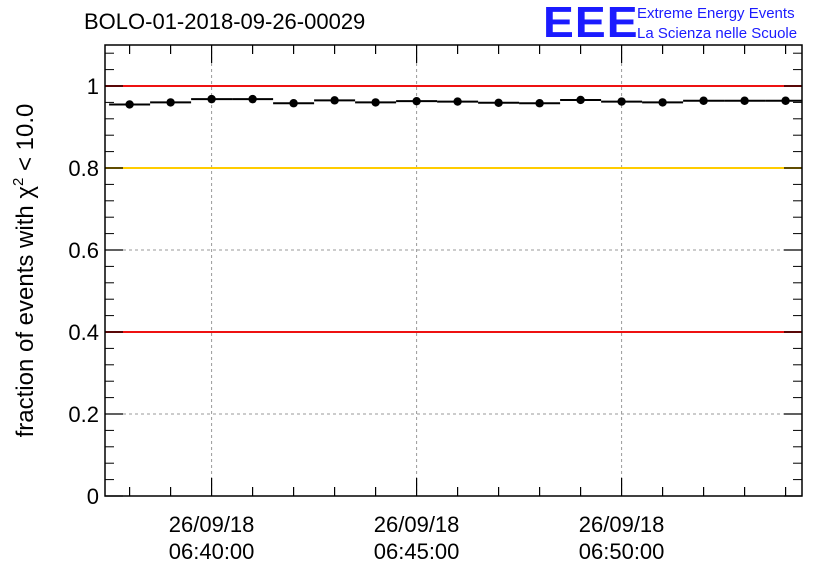  I want to click on x-tick-label-time: 06:45:00, so click(417, 551).